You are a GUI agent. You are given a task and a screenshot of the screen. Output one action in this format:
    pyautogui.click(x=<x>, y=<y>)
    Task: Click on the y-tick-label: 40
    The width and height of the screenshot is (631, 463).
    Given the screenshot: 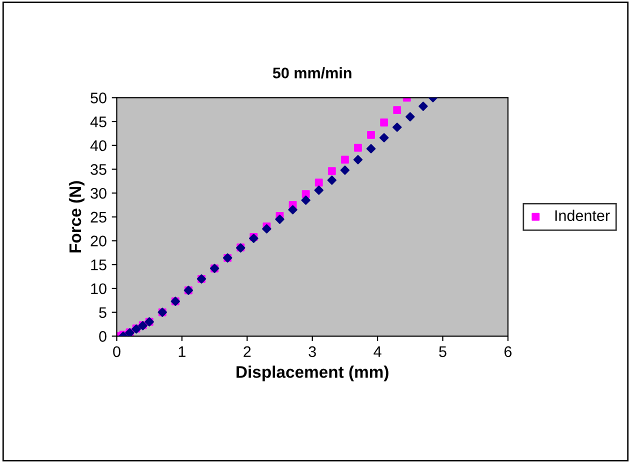 What is the action you would take?
    pyautogui.click(x=98, y=146)
    